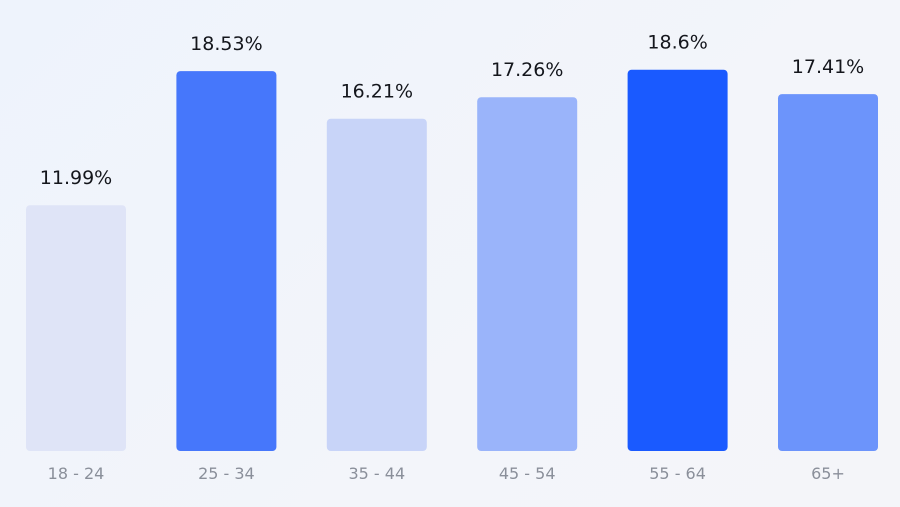 Image resolution: width=900 pixels, height=507 pixels. I want to click on category-label-3: 45 - 54, so click(527, 473).